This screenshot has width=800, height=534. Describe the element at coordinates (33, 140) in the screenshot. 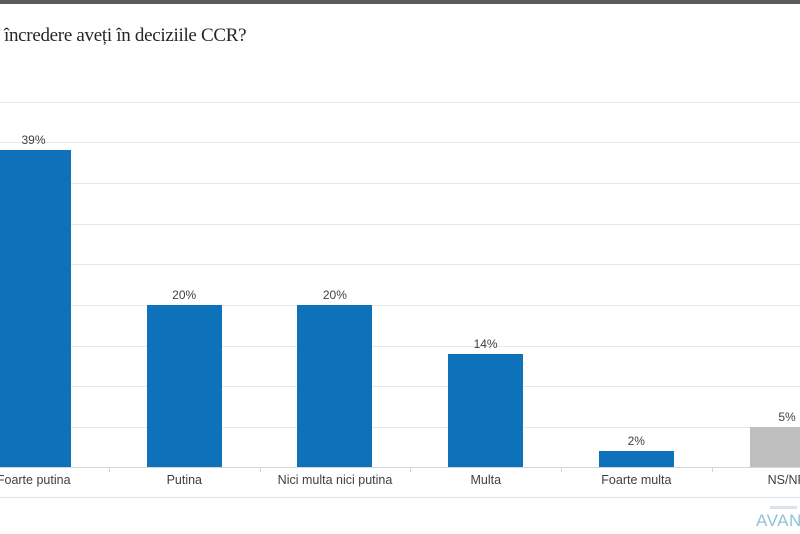

I see `data-label: 39%` at that location.